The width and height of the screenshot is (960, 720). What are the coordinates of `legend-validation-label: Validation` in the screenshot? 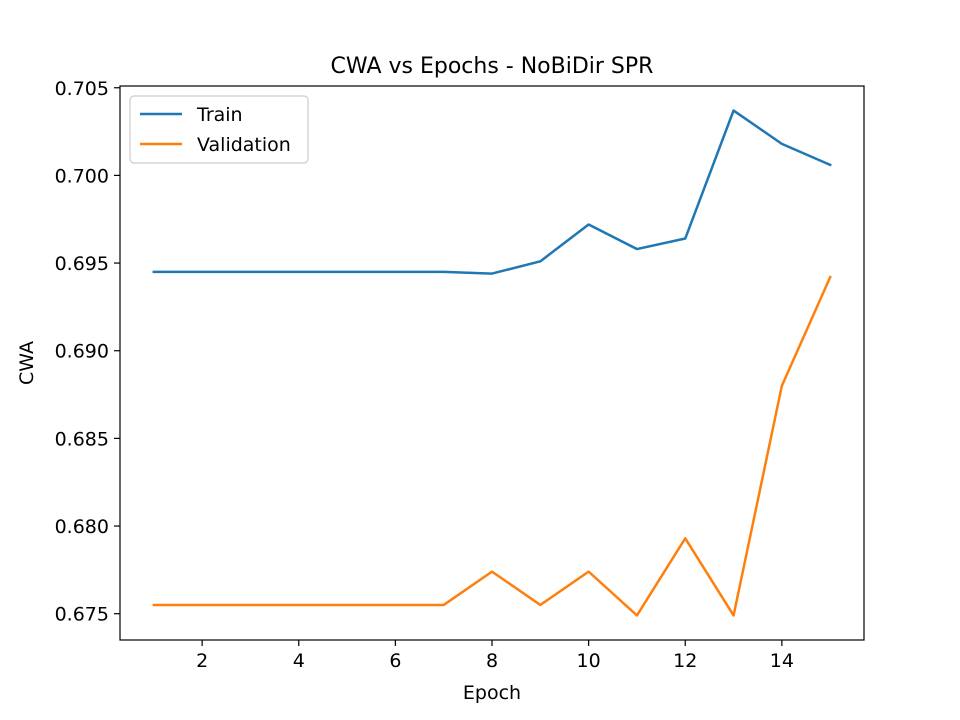 It's located at (244, 145).